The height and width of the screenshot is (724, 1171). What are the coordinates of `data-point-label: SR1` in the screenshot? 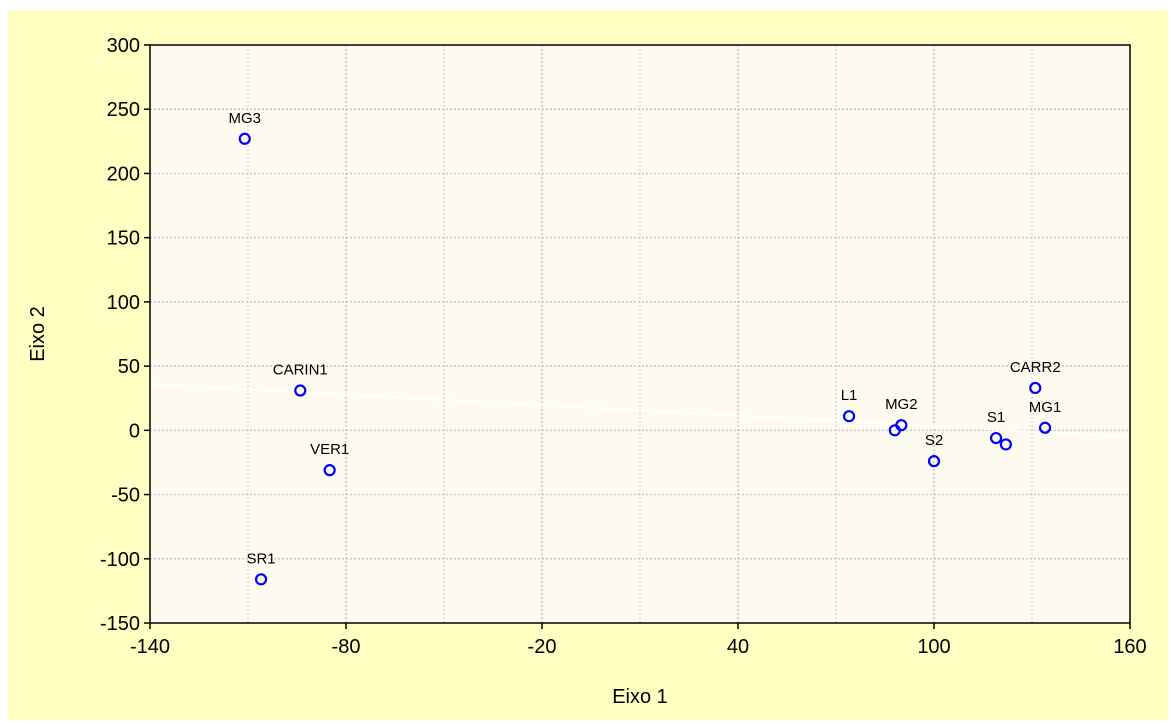 It's located at (260, 558).